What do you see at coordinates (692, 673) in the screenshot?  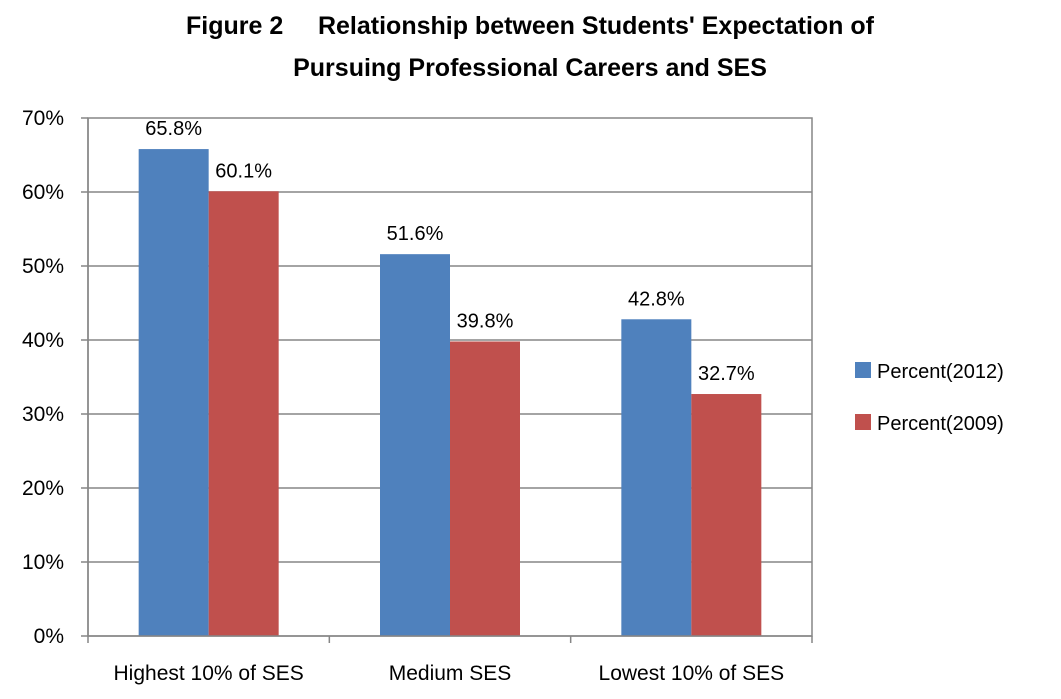 I see `x-category-label: Lowest 10% of SES` at bounding box center [692, 673].